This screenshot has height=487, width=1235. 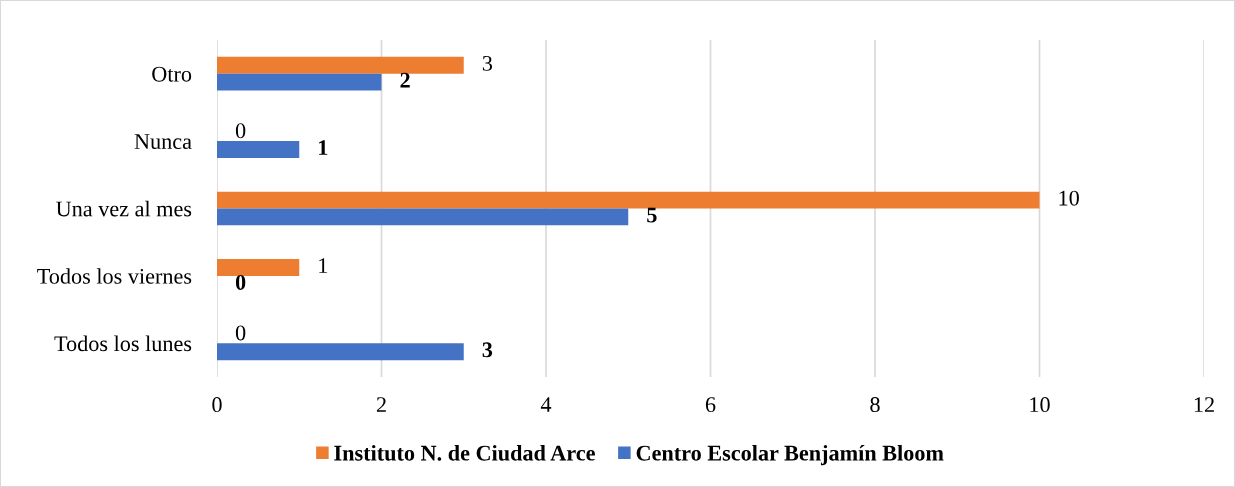 What do you see at coordinates (652, 215) in the screenshot?
I see `data-label: 5` at bounding box center [652, 215].